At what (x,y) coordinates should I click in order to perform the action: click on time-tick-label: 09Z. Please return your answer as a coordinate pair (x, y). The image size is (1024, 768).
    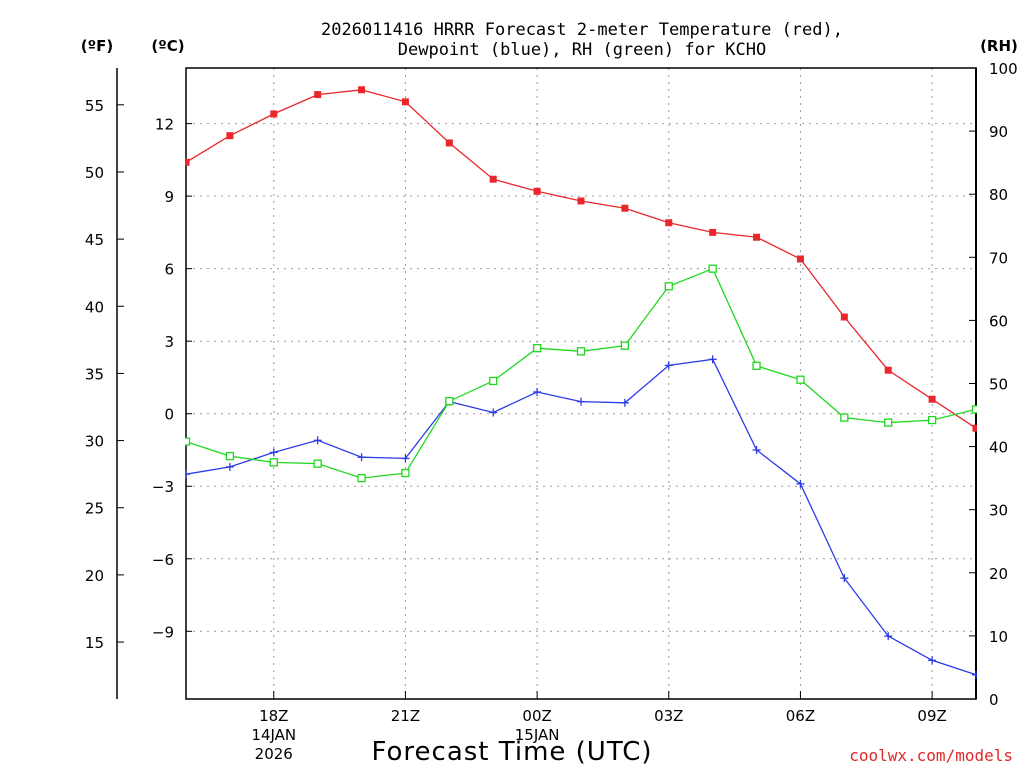
    Looking at the image, I should click on (931, 716).